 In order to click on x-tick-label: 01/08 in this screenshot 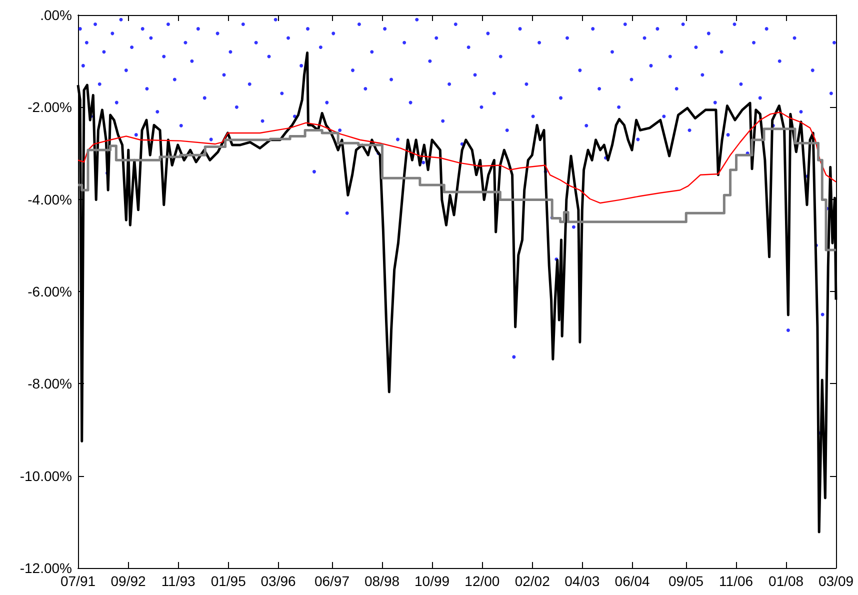, I will do `click(786, 581)`.